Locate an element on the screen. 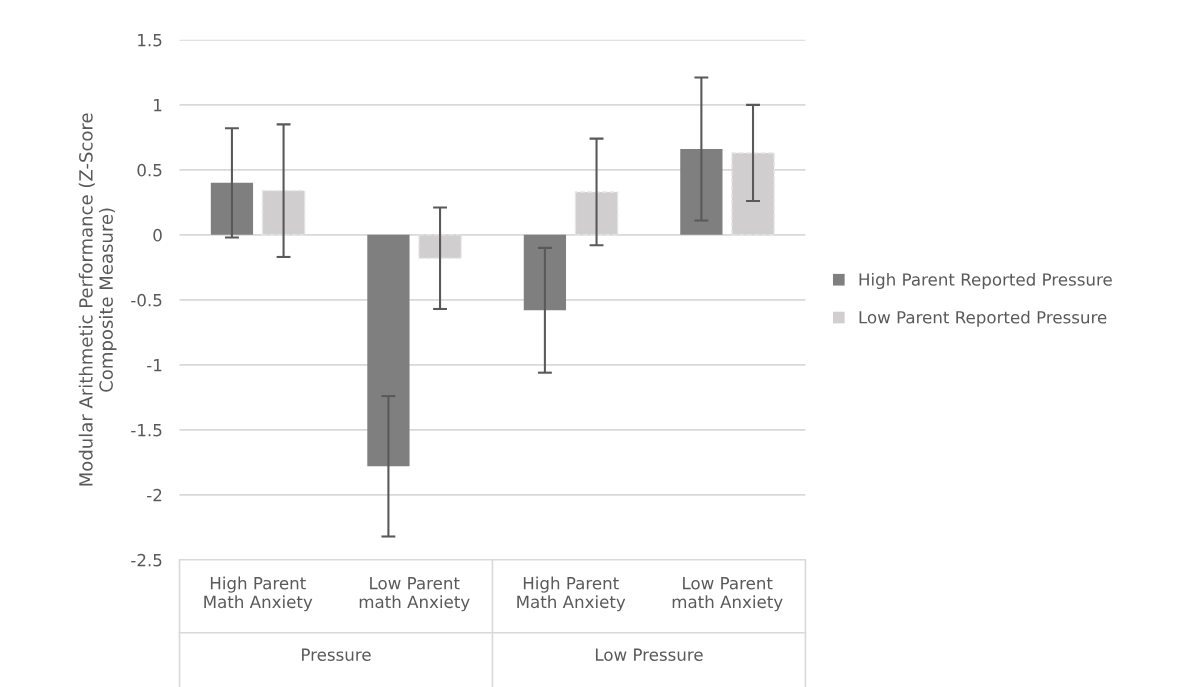 The width and height of the screenshot is (1181, 687). text: Low Pressure is located at coordinates (649, 654).